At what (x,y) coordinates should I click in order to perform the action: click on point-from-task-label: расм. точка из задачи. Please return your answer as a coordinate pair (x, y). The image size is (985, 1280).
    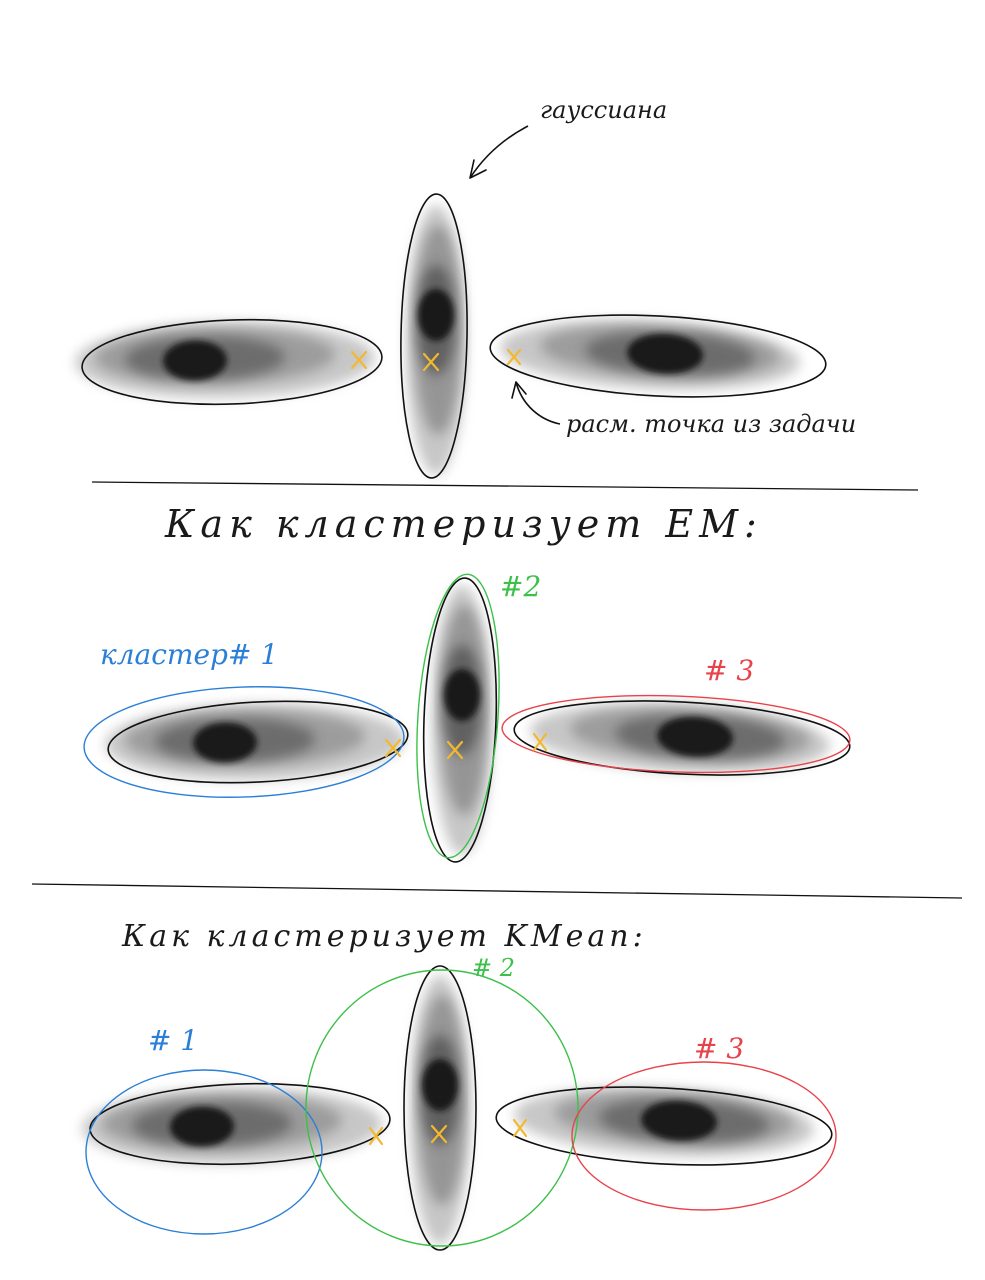
    Looking at the image, I should click on (711, 424).